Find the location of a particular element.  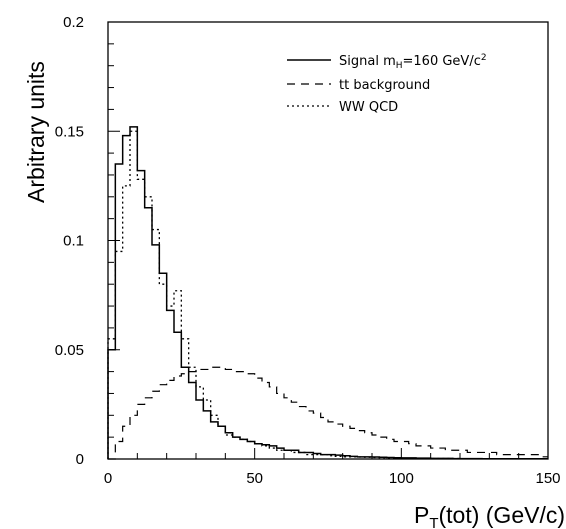

x-axis-title-main: P is located at coordinates (421, 515).